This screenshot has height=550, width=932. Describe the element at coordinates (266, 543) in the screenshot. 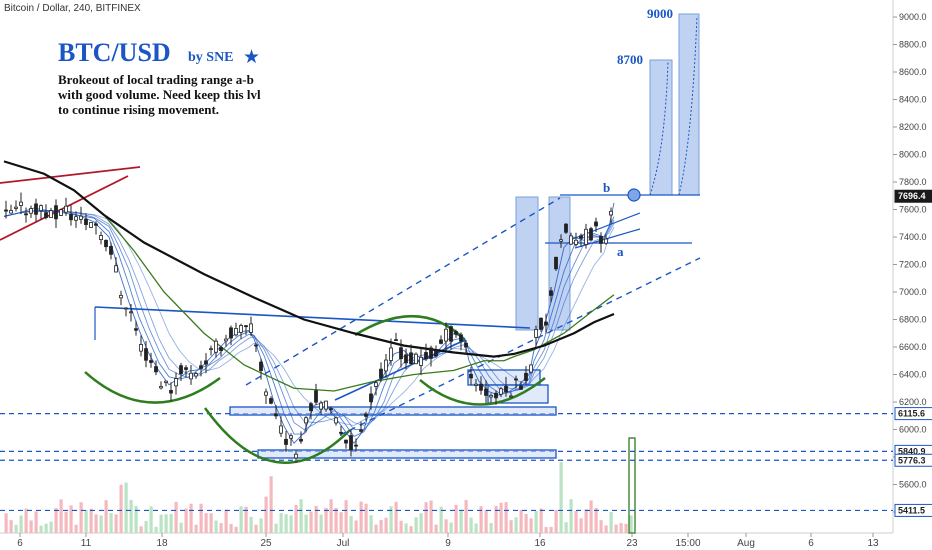

I see `x-tick-label: 25` at that location.